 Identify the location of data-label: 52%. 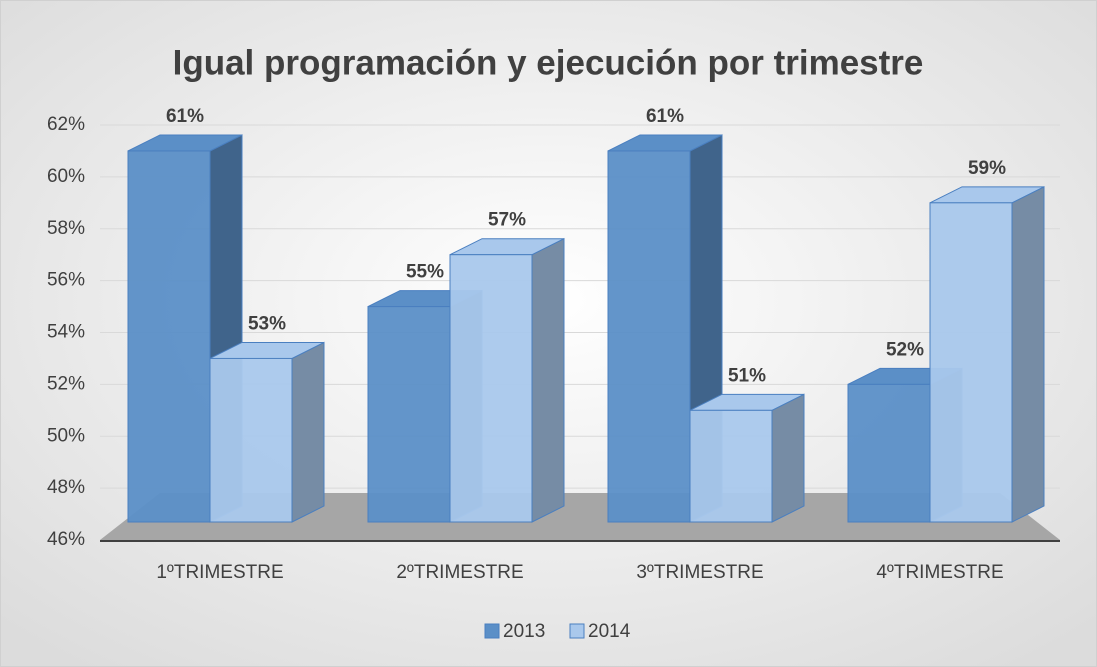
(905, 349).